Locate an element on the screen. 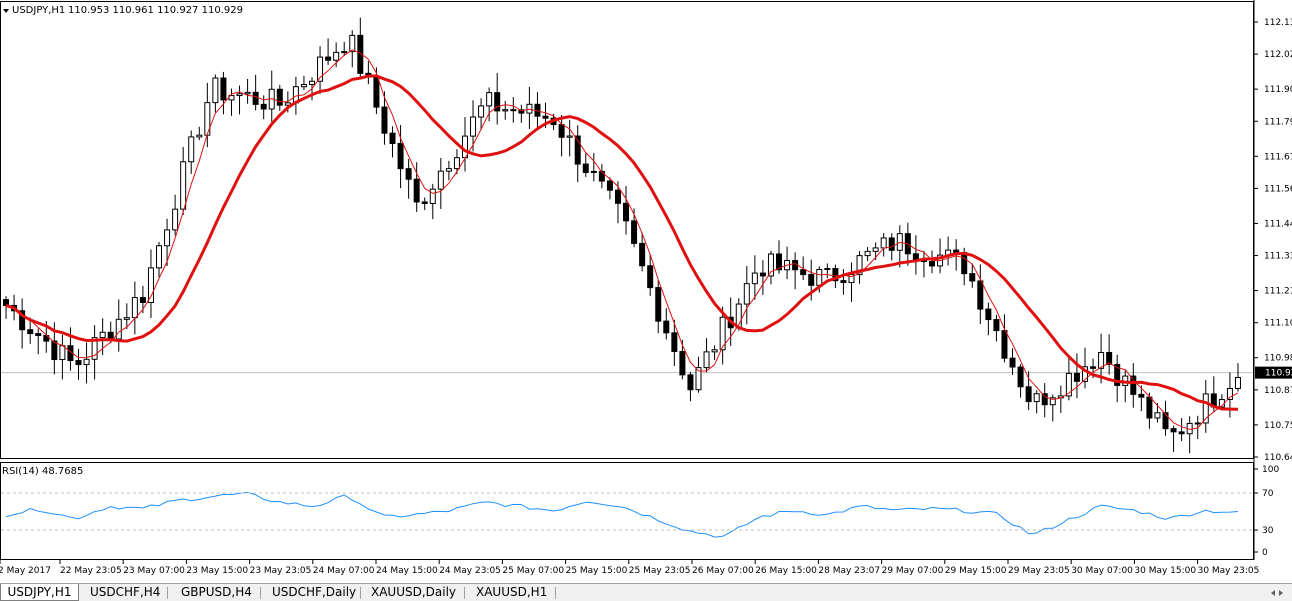 Image resolution: width=1292 pixels, height=601 pixels. time-tick-label: 30 May 07:00 is located at coordinates (1102, 571).